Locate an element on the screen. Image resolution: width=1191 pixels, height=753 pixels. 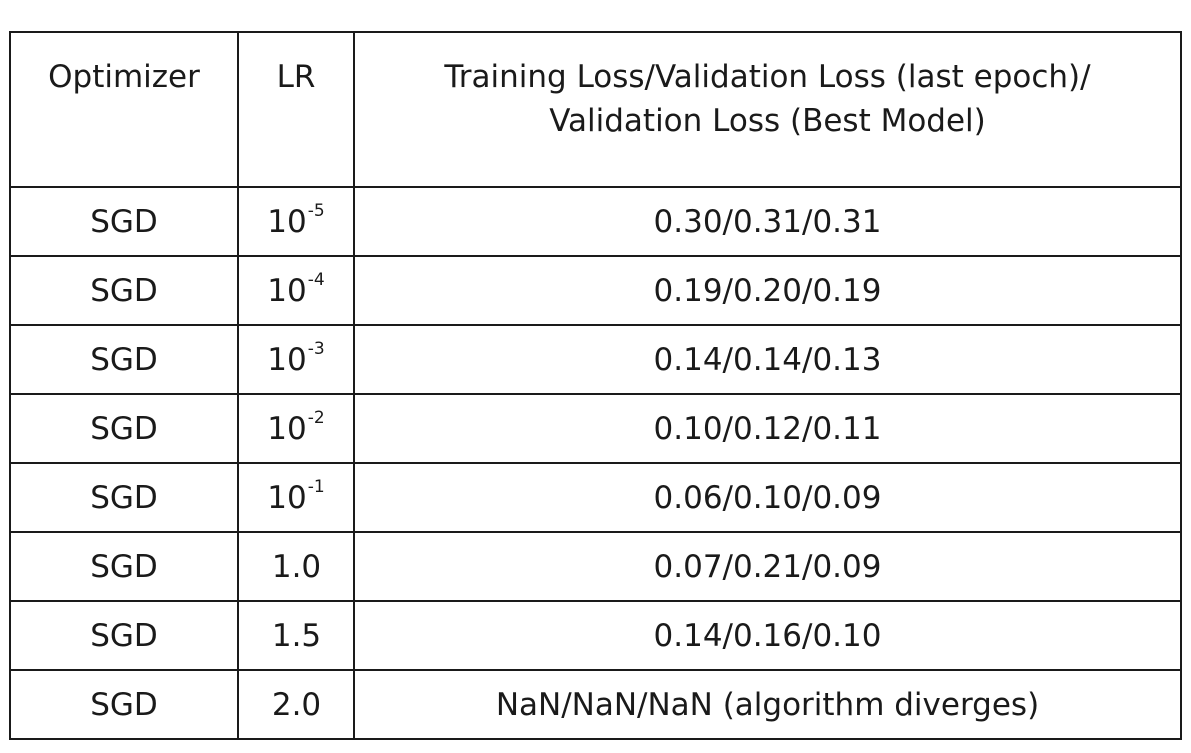
cell-loss: NaN/NaN/NaN (algorithm diverges) is located at coordinates (767, 704).